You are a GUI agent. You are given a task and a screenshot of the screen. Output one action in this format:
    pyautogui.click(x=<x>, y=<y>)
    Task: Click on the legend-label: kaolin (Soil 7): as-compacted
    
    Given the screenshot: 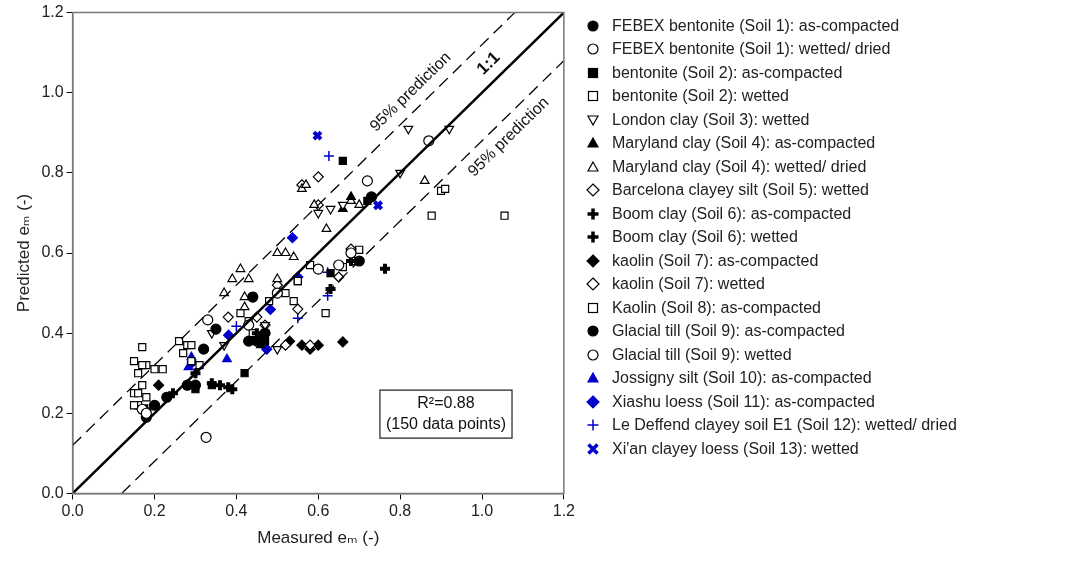 What is the action you would take?
    pyautogui.click(x=715, y=260)
    